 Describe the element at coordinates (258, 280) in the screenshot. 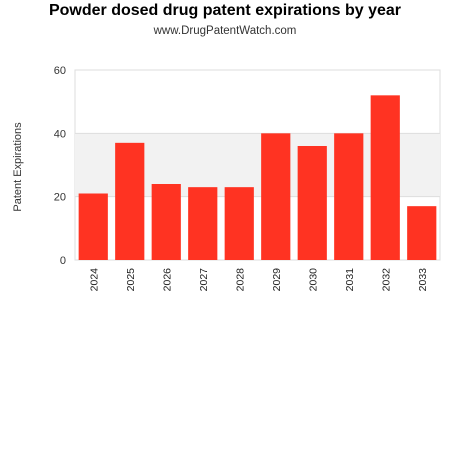

I see `x-axis-ticks: 2024 2025 2026 2027 2028 2029 2030 2031 2032 2033` at that location.